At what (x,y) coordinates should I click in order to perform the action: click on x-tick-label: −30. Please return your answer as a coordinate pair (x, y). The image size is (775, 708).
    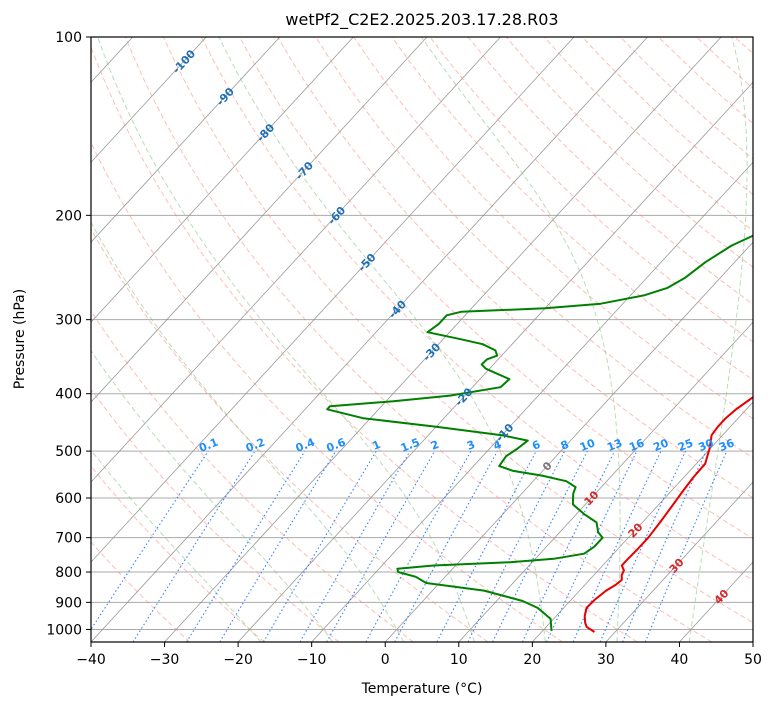
    Looking at the image, I should click on (165, 660).